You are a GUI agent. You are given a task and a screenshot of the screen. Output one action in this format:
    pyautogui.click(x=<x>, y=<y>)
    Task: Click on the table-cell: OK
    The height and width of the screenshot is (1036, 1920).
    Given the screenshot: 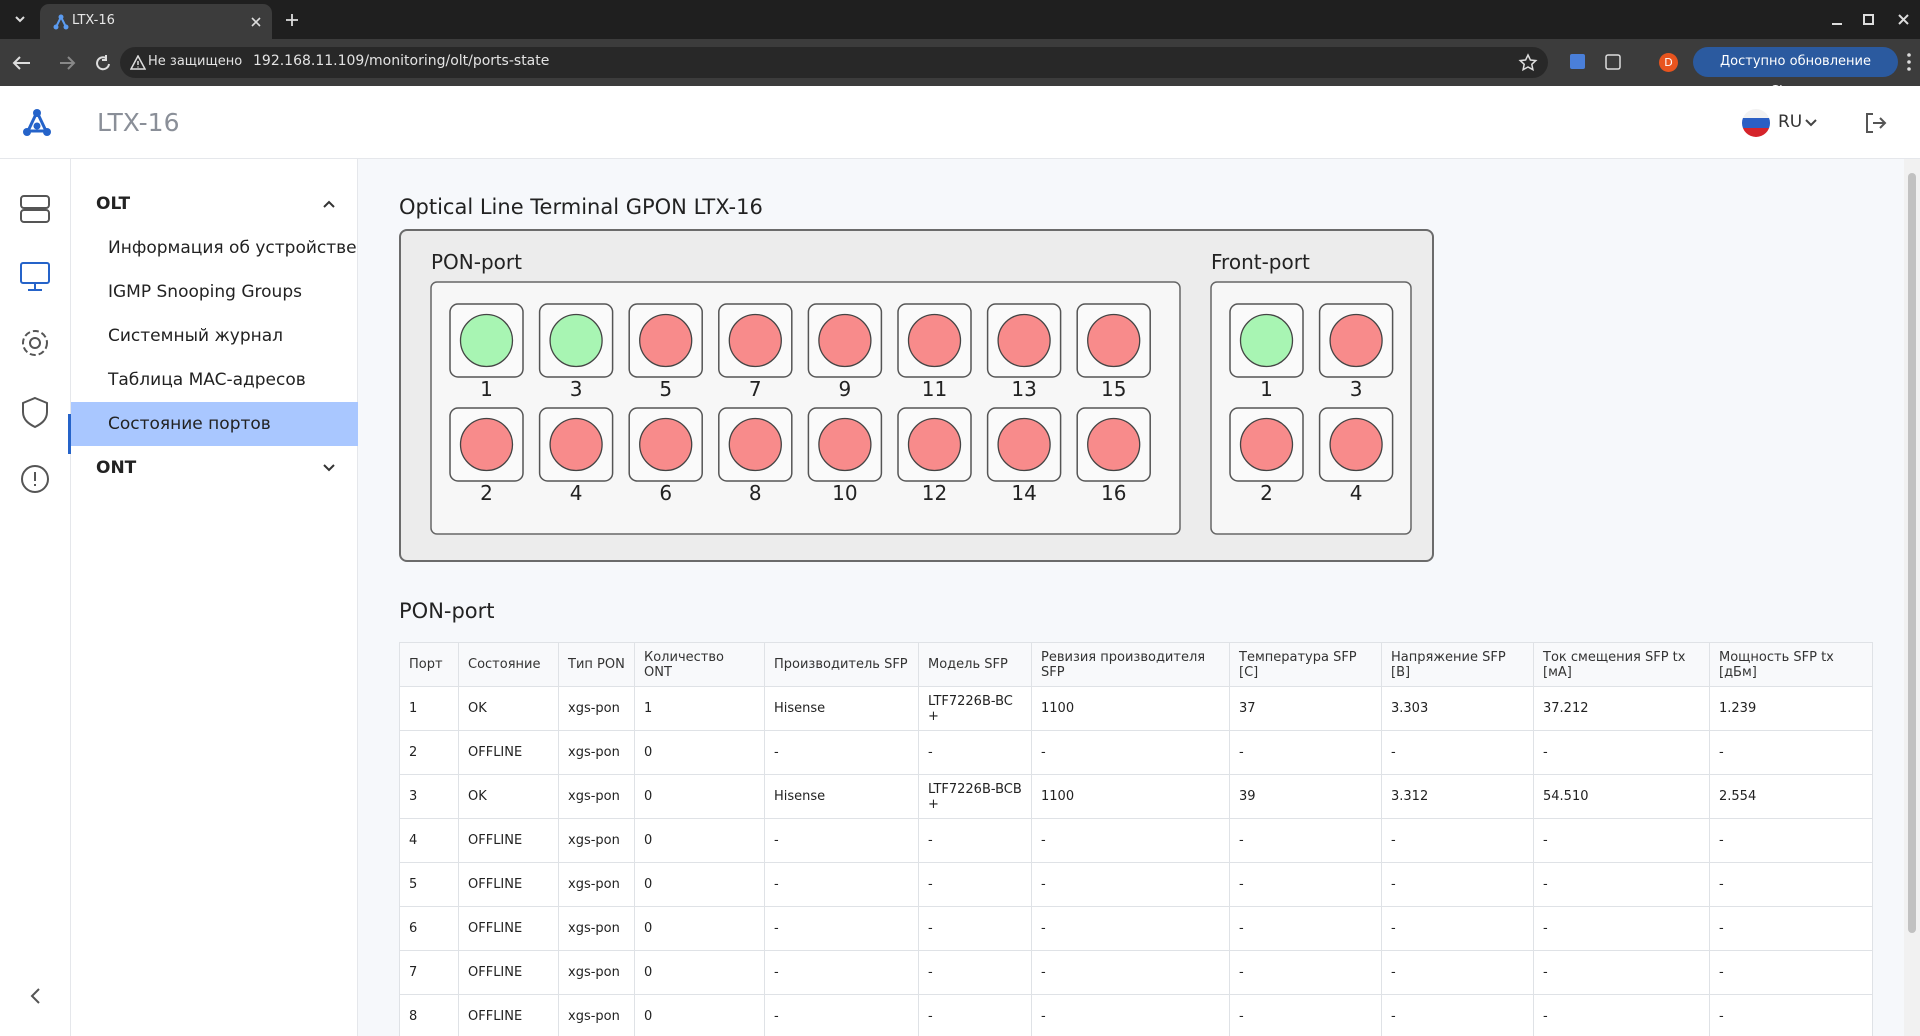 What is the action you would take?
    pyautogui.click(x=508, y=708)
    